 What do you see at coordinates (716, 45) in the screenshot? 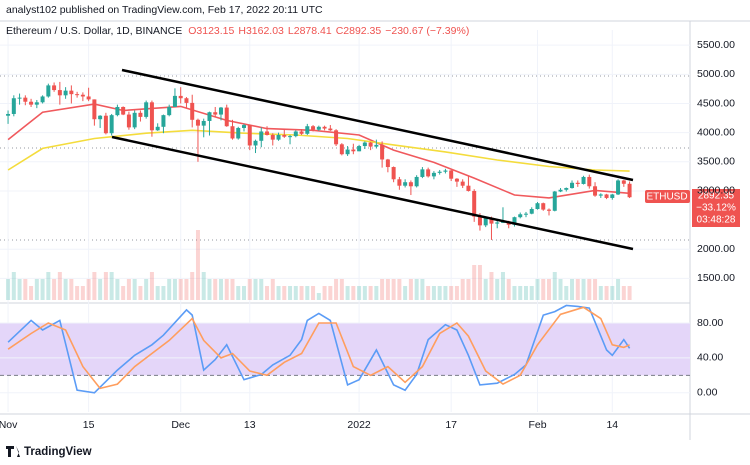
I see `y-tick-label: 5500.00` at bounding box center [716, 45].